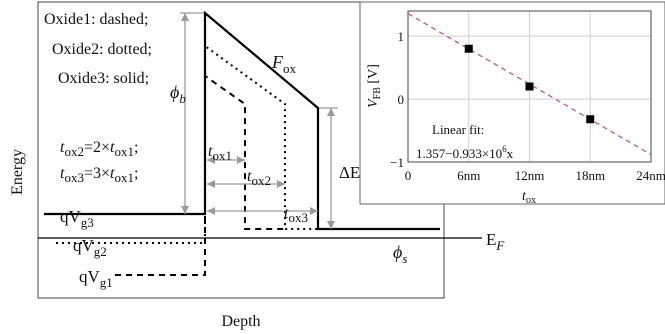 This screenshot has width=665, height=334. Describe the element at coordinates (331, 225) in the screenshot. I see `delta-ec-arrow-bottom` at that location.